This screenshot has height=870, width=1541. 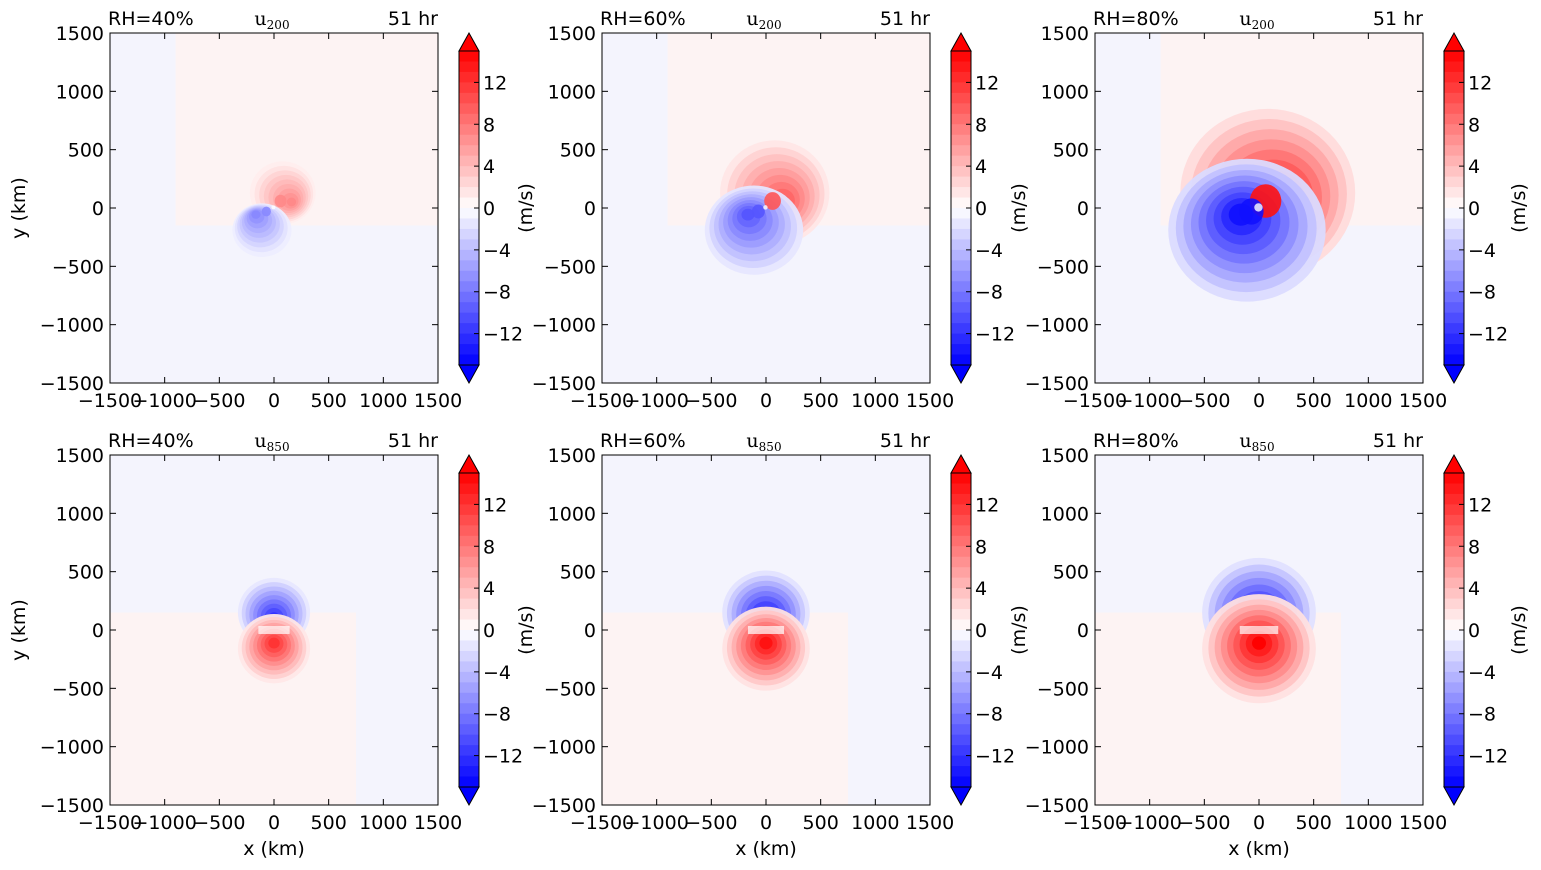 I want to click on red-core, so click(x=772, y=201).